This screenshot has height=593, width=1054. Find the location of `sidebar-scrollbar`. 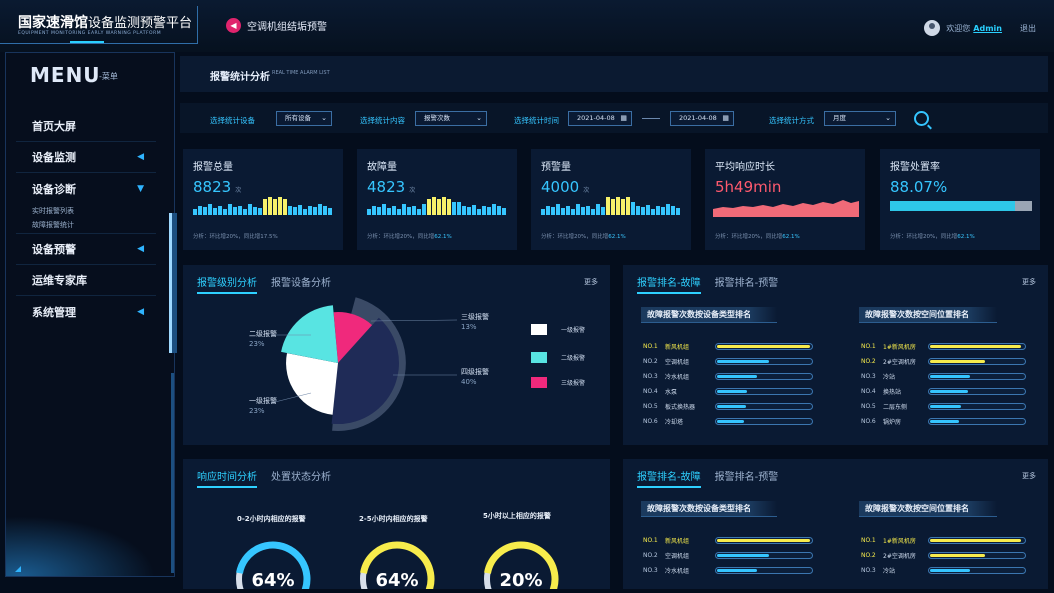

sidebar-scrollbar is located at coordinates (172, 473).